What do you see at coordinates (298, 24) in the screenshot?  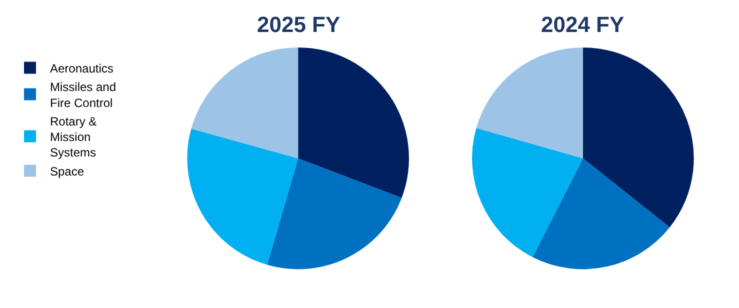 I see `chart-title: 2025 FY` at bounding box center [298, 24].